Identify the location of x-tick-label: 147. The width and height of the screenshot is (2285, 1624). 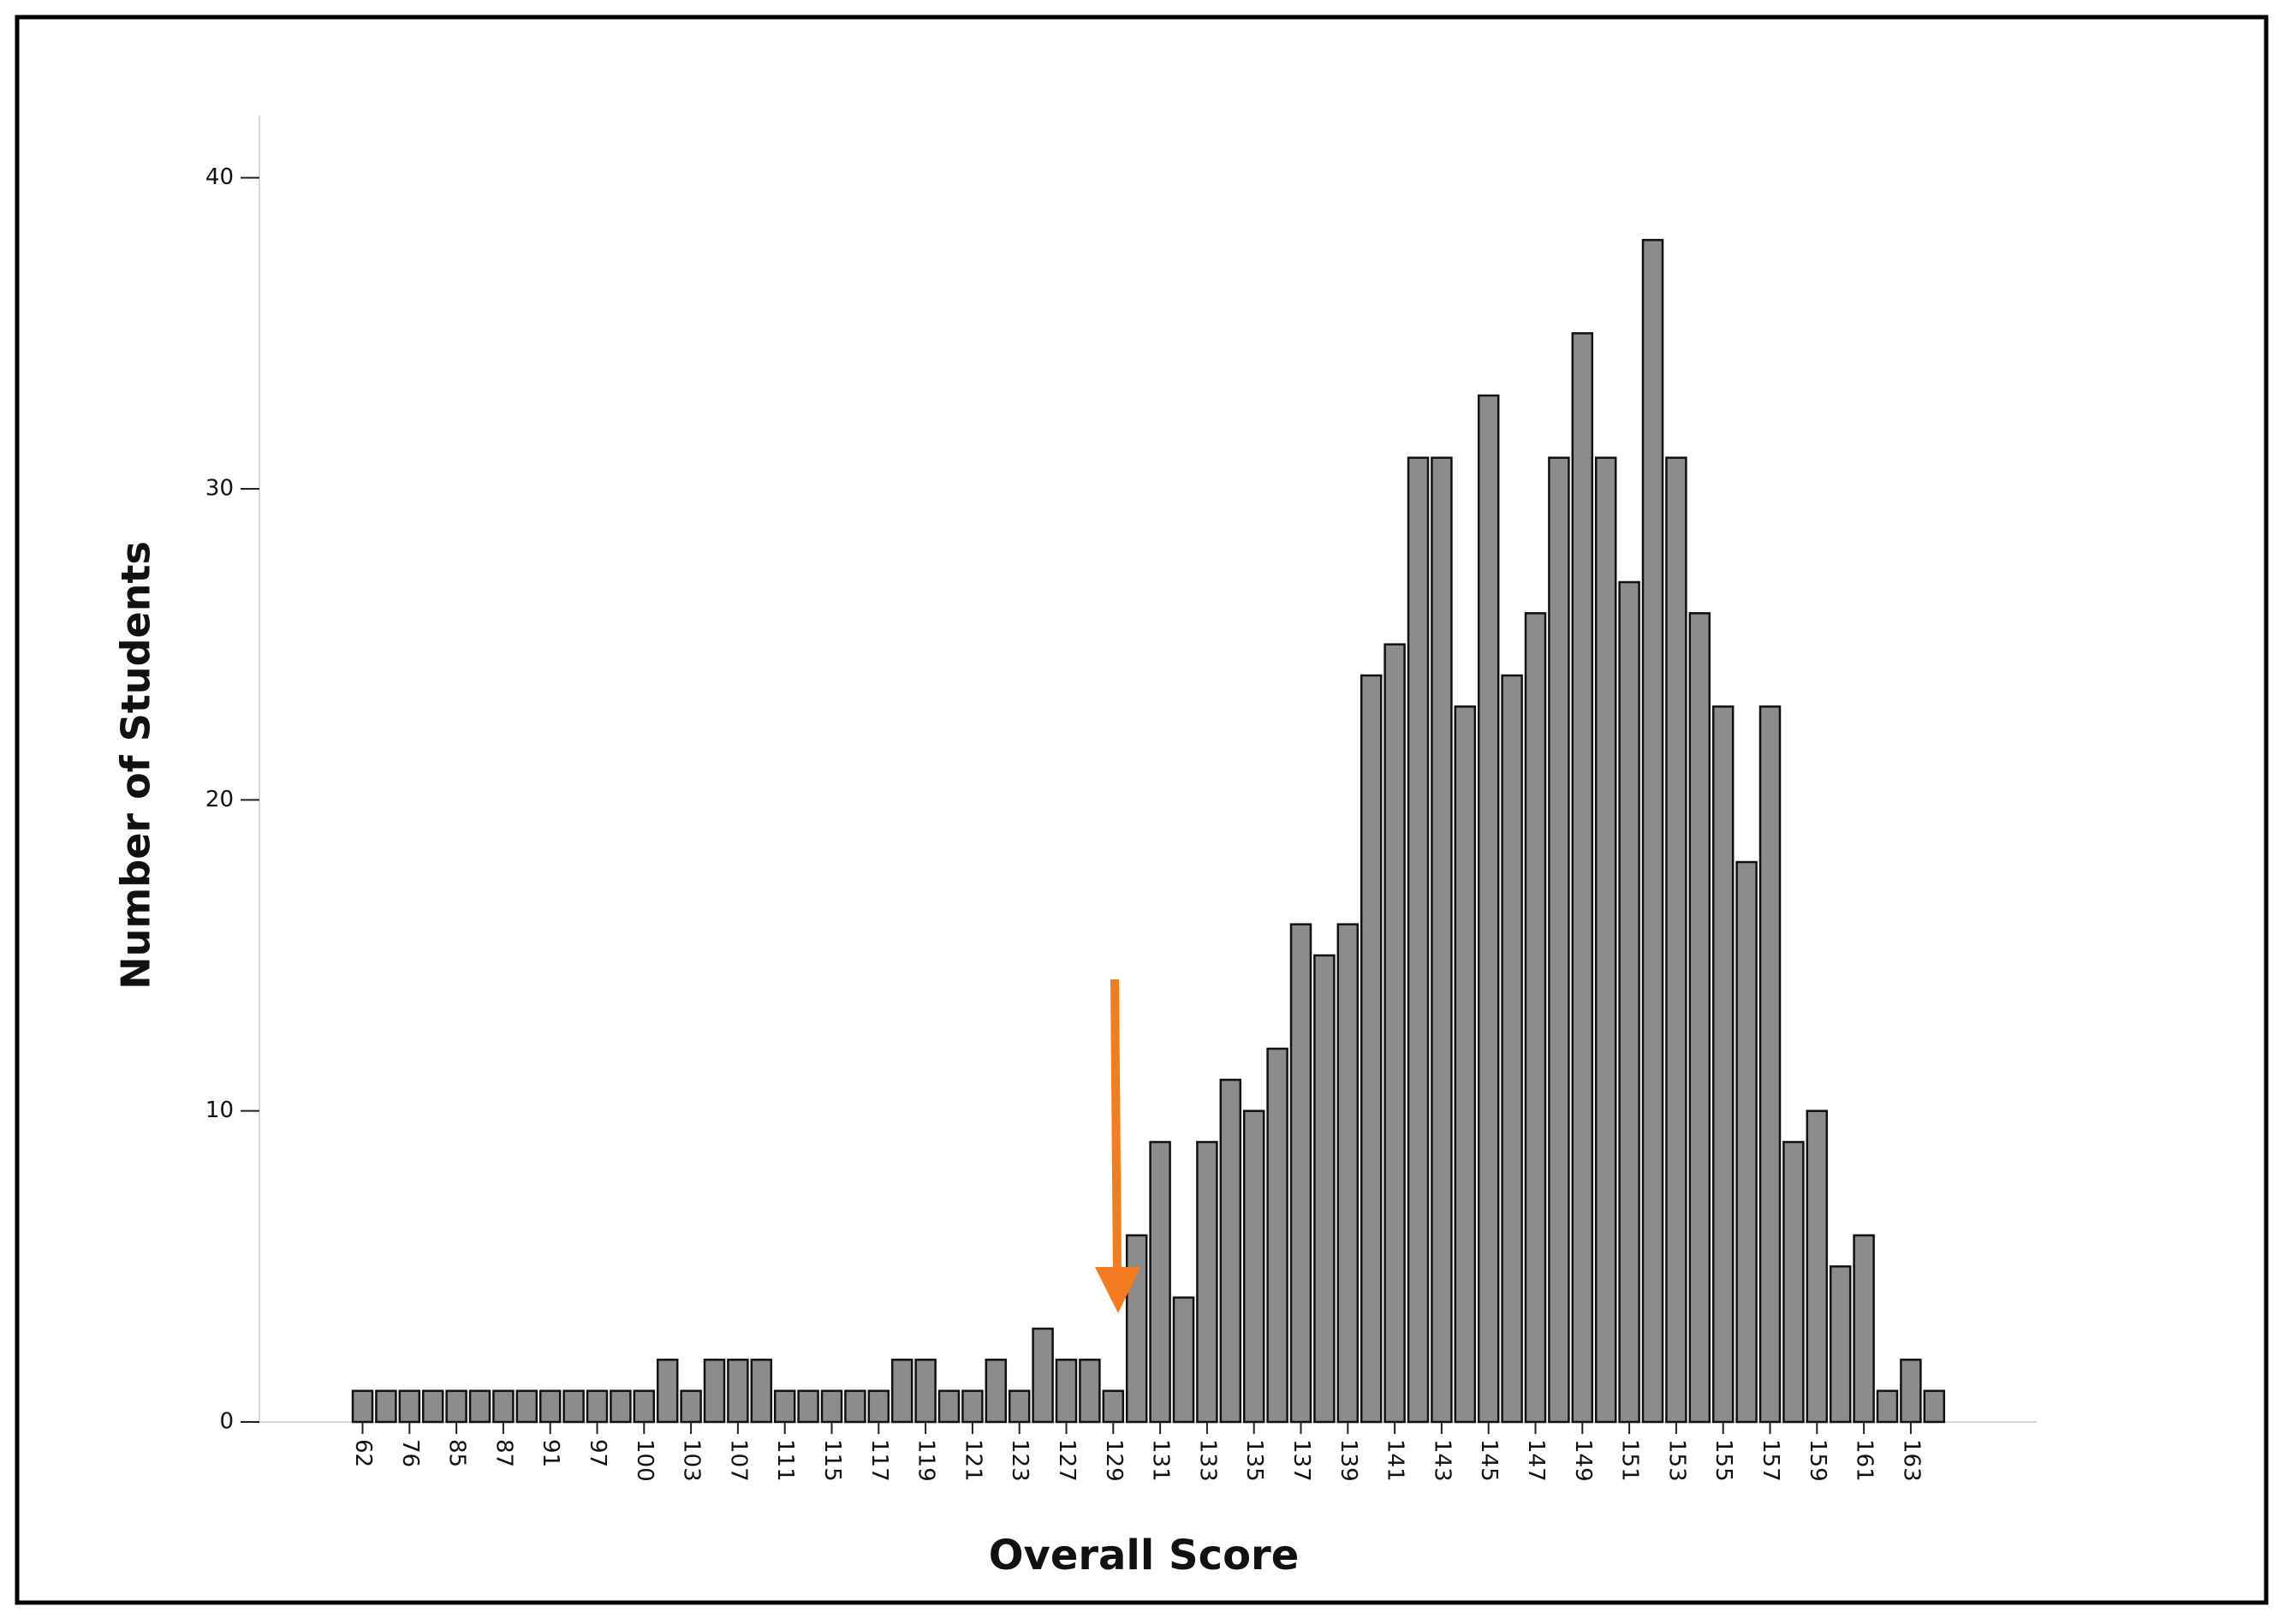
(1536, 1460).